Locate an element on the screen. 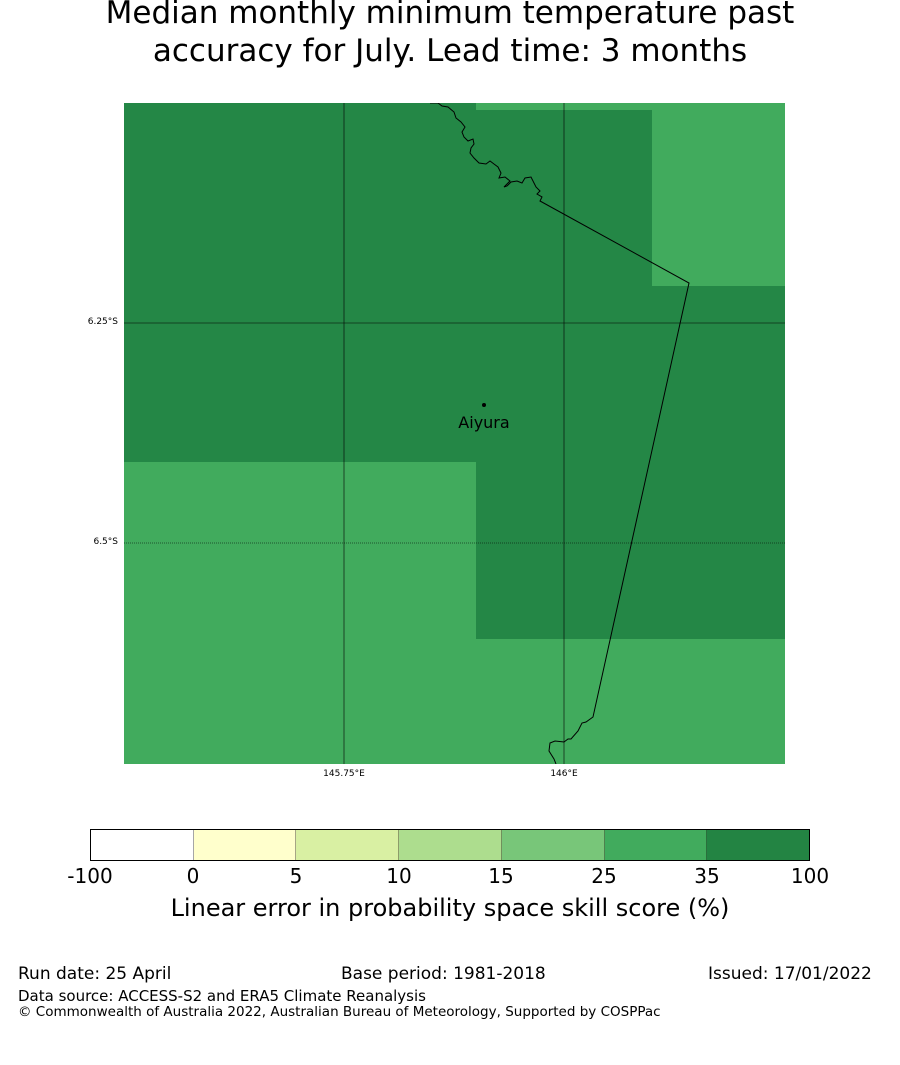 The image size is (900, 1065). colorbar-tick: 15 is located at coordinates (501, 876).